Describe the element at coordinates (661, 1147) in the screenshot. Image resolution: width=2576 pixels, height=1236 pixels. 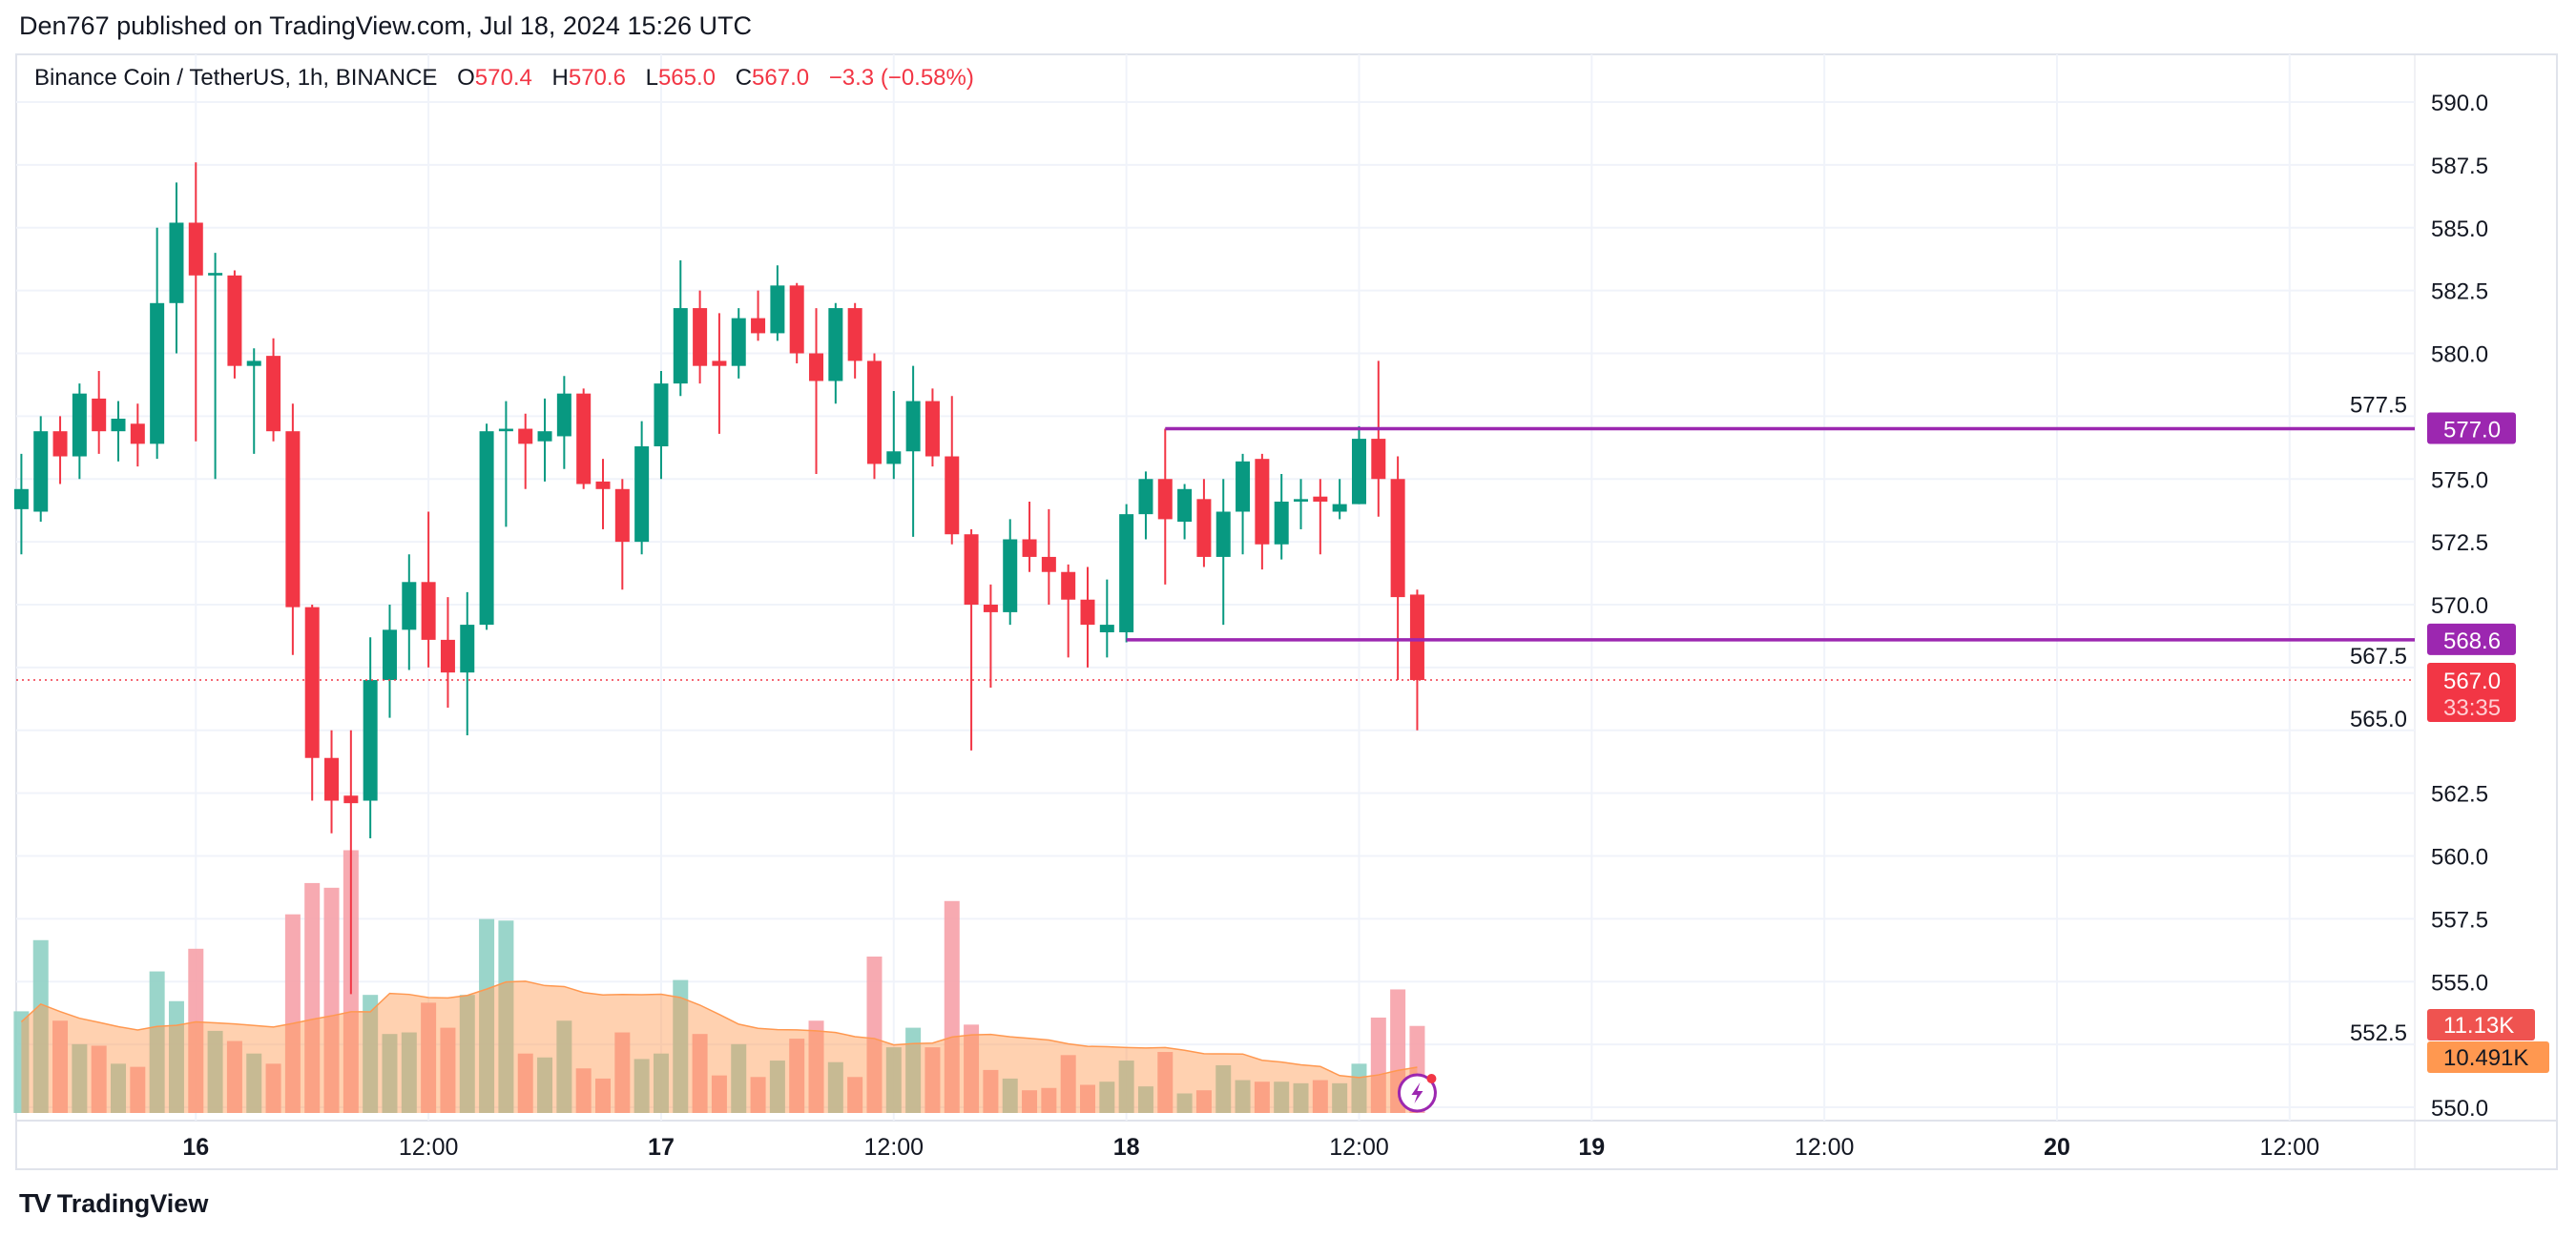
I see `time-tick-label: 17` at that location.